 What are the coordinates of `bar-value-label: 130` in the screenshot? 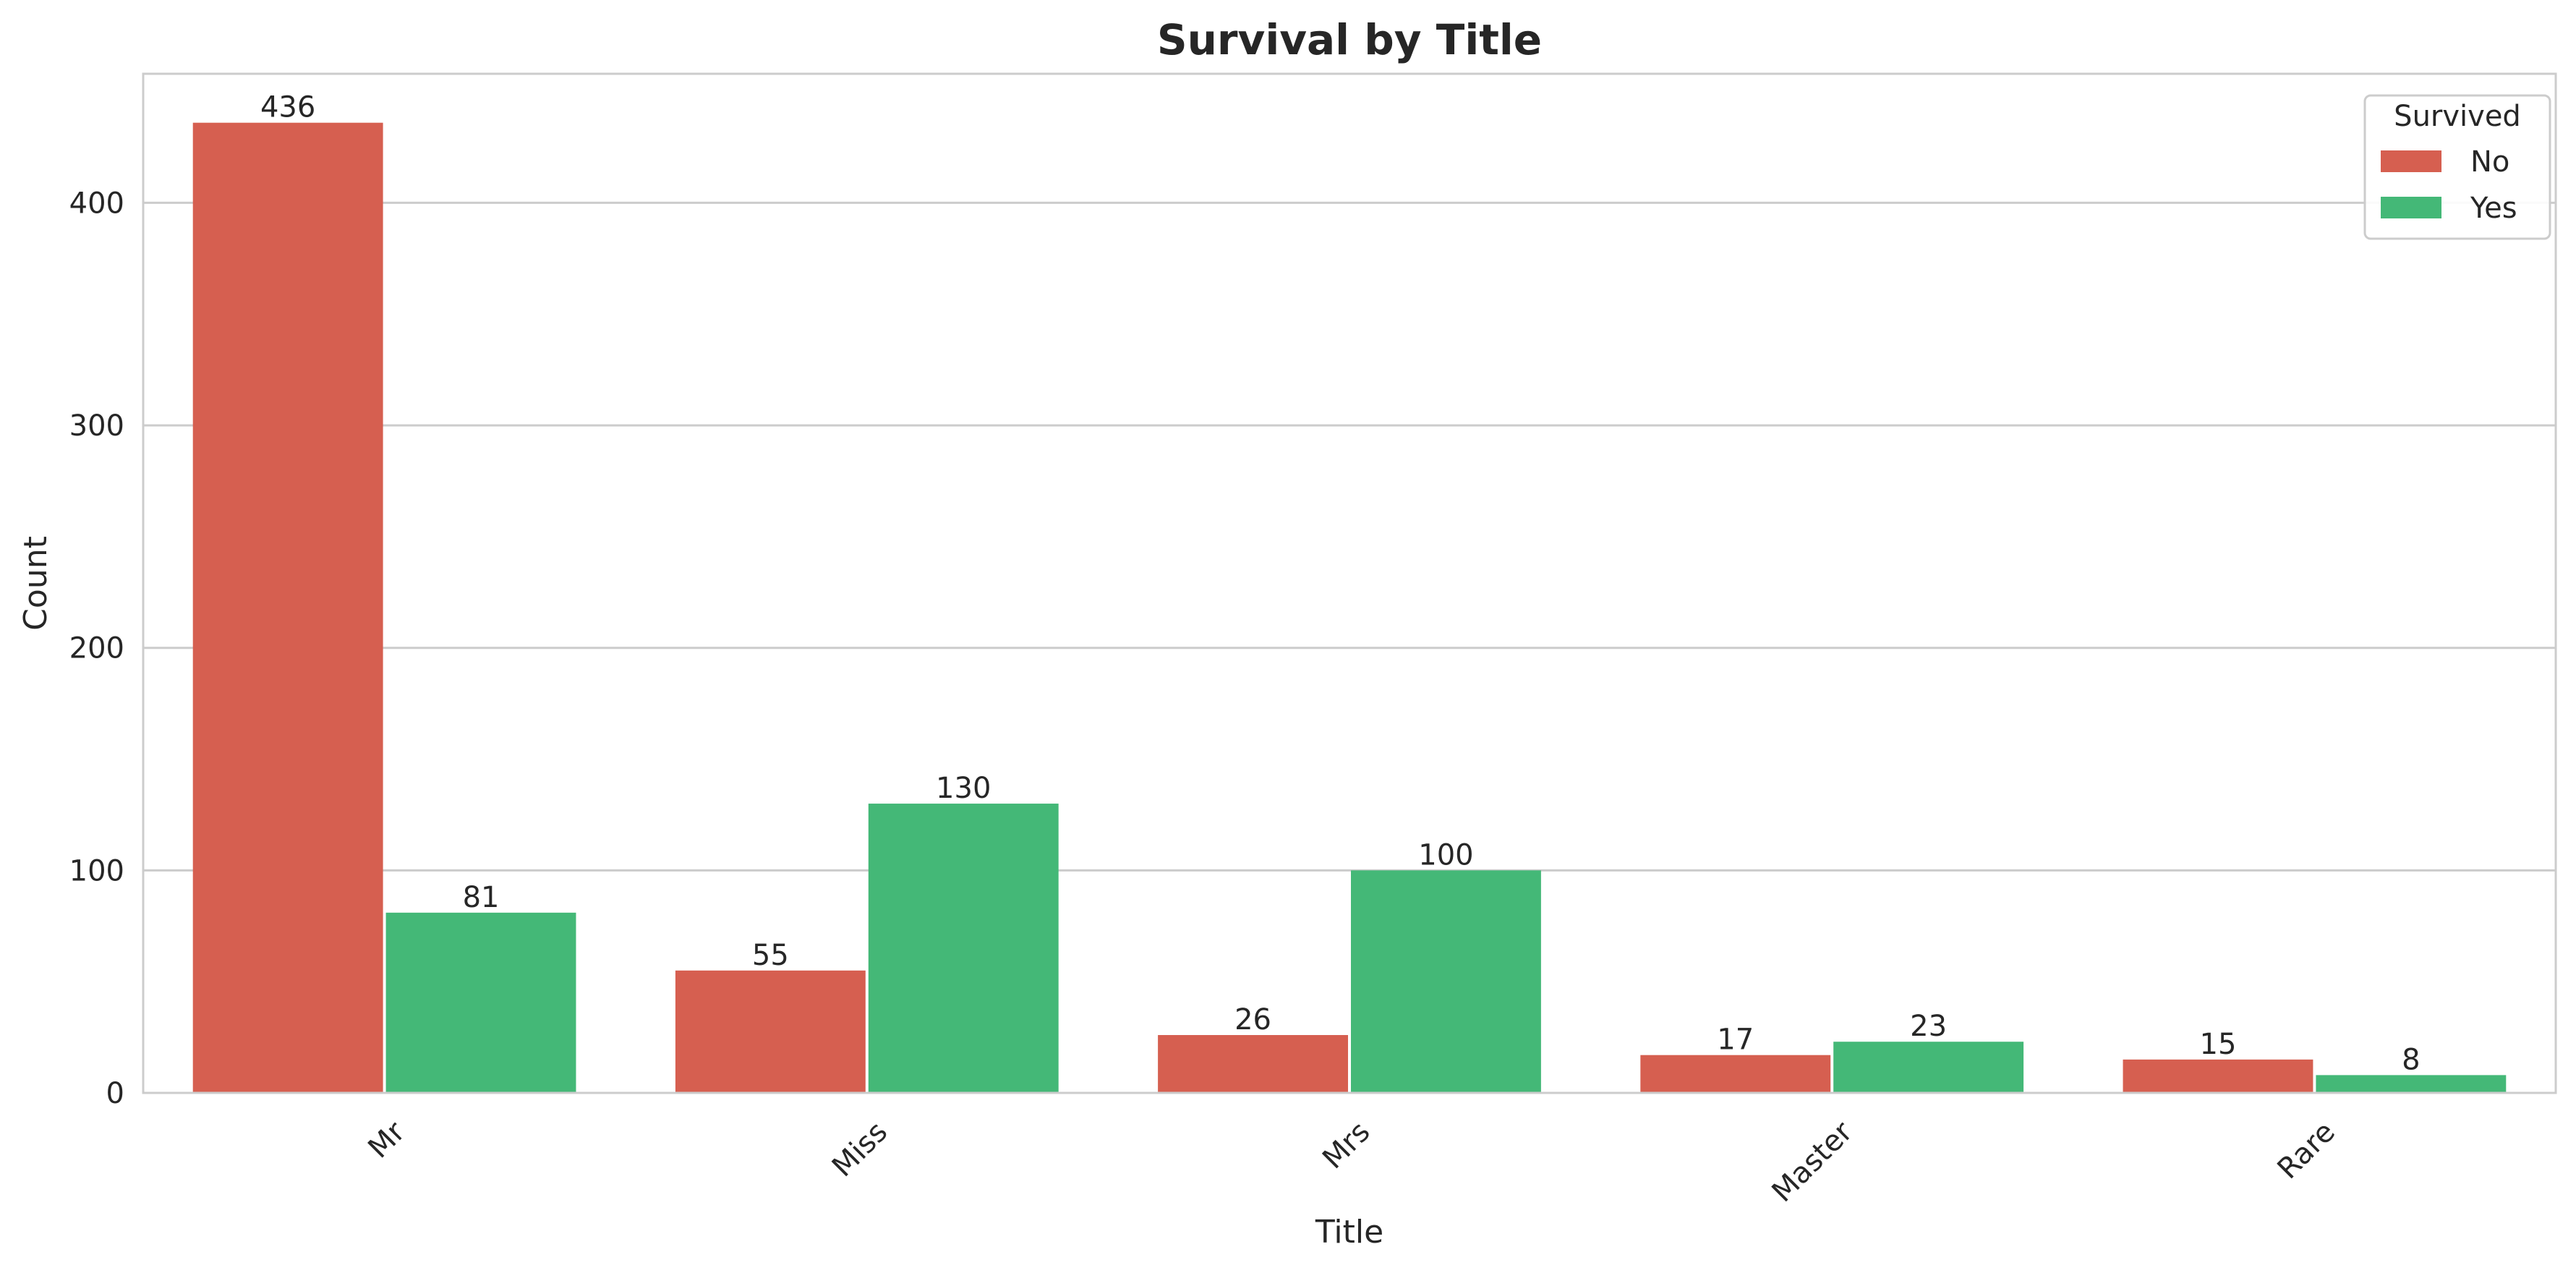 It's located at (963, 788).